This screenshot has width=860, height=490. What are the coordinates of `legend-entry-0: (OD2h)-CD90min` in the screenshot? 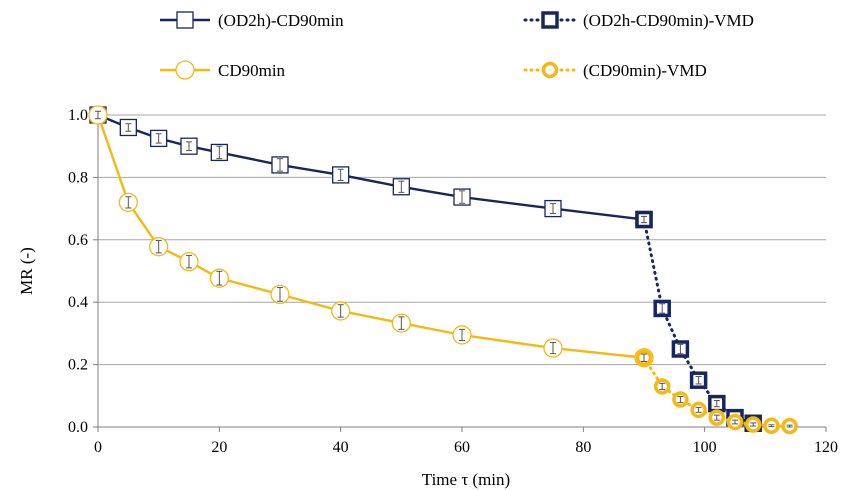 It's located at (252, 20).